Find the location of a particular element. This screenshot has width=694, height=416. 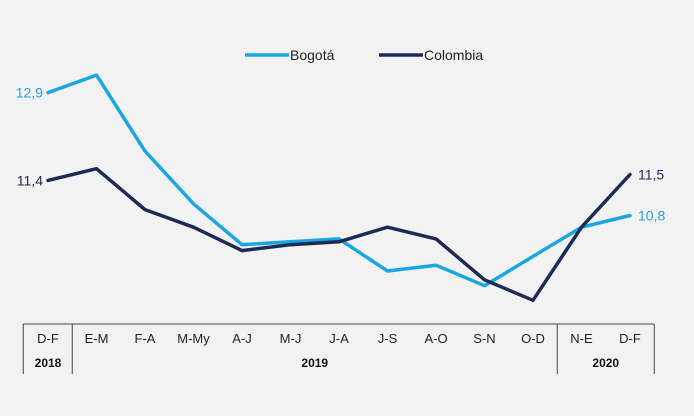

data-label: 12,9 is located at coordinates (29, 93).